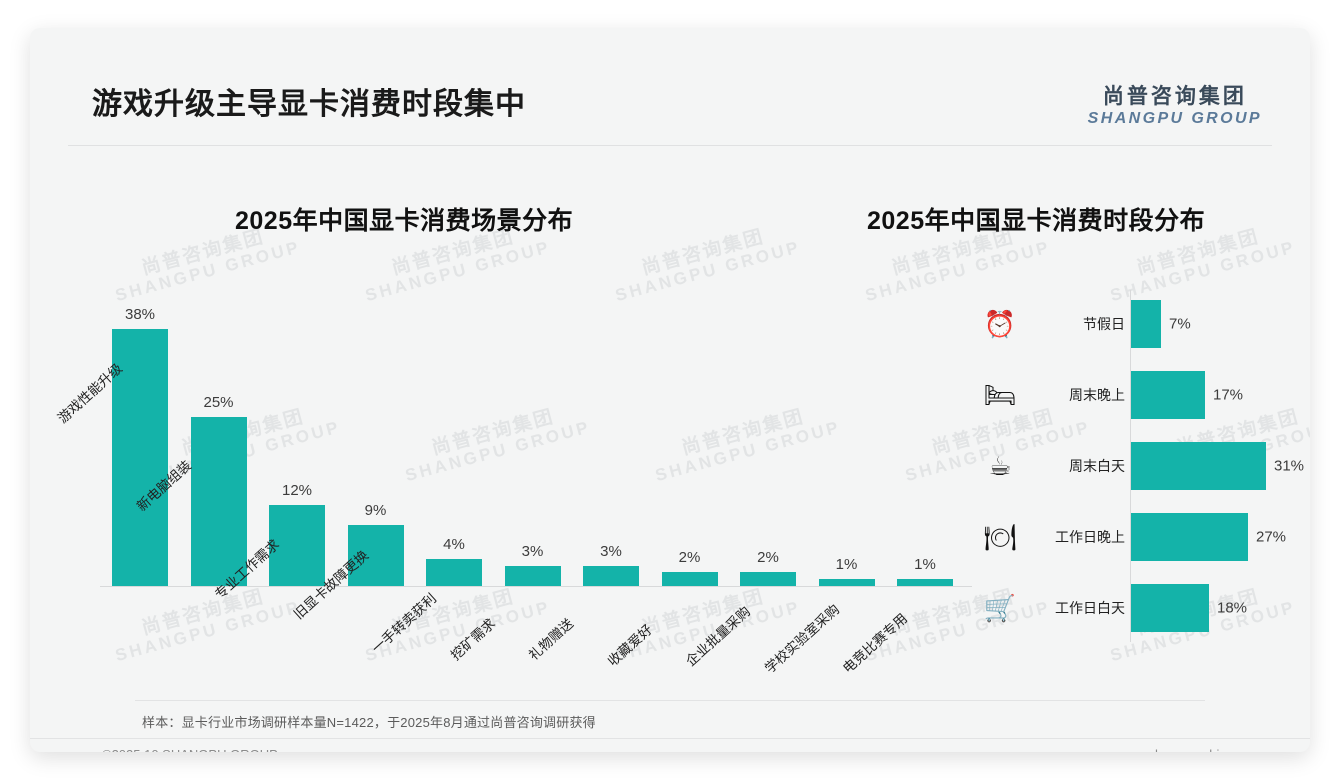 This screenshot has height=780, width=1340. What do you see at coordinates (1000, 324) in the screenshot?
I see `alarm-clock-icon: ⏰` at bounding box center [1000, 324].